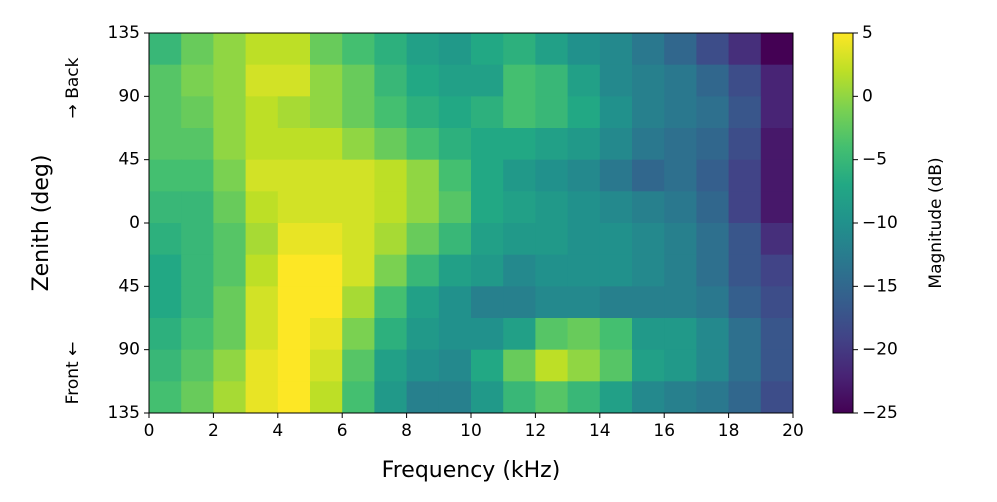 This screenshot has height=502, width=997. What do you see at coordinates (213, 431) in the screenshot?
I see `x-tick-label: 2` at bounding box center [213, 431].